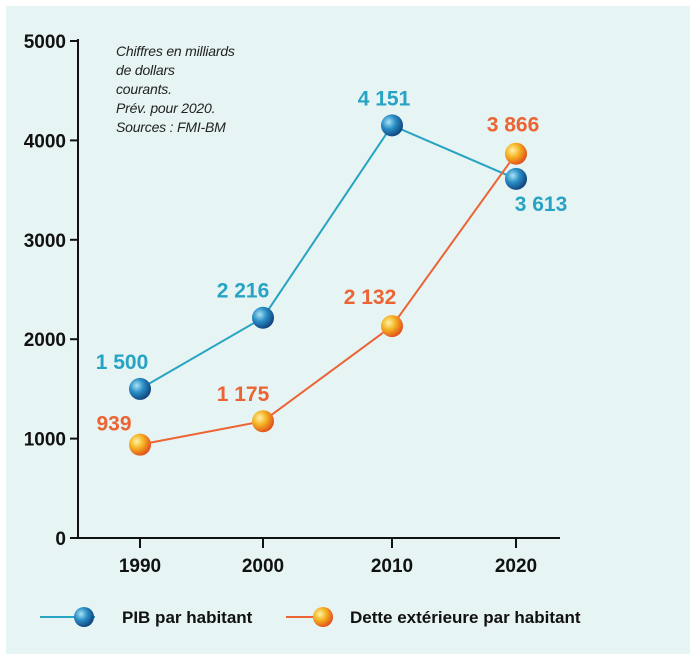  Describe the element at coordinates (45, 42) in the screenshot. I see `y-tick-label: 5000` at that location.